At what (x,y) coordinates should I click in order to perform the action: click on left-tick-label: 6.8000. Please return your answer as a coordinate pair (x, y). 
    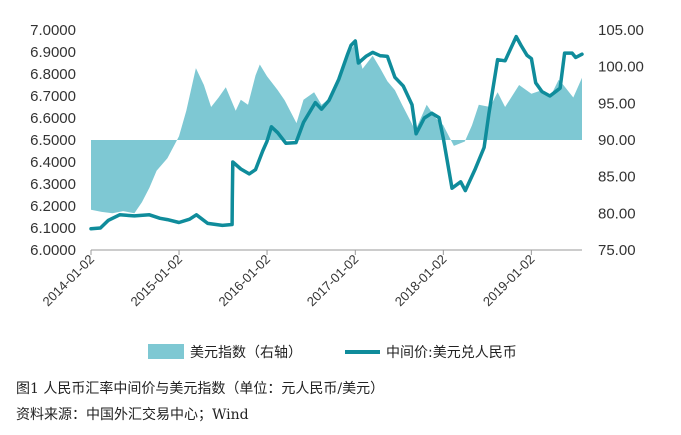
    Looking at the image, I should click on (53, 74).